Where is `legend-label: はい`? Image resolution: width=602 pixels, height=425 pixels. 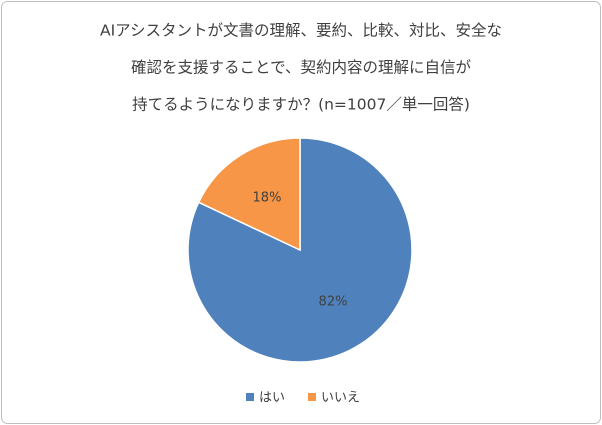 legend-label: はい is located at coordinates (272, 398).